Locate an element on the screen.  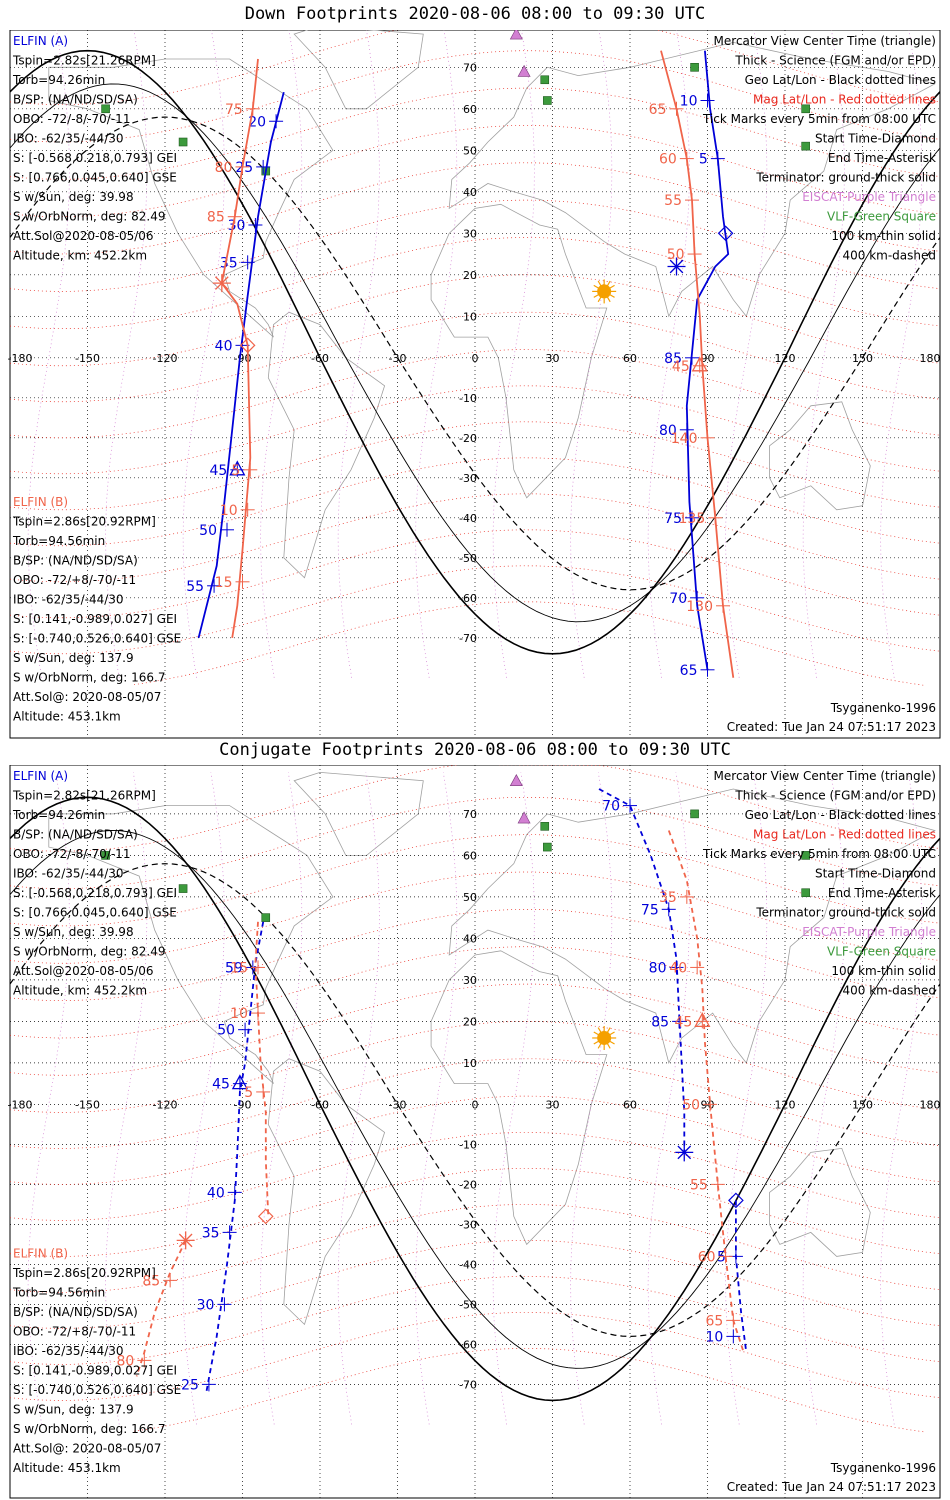
lat-tick-label: -20 is located at coordinates (468, 1184).